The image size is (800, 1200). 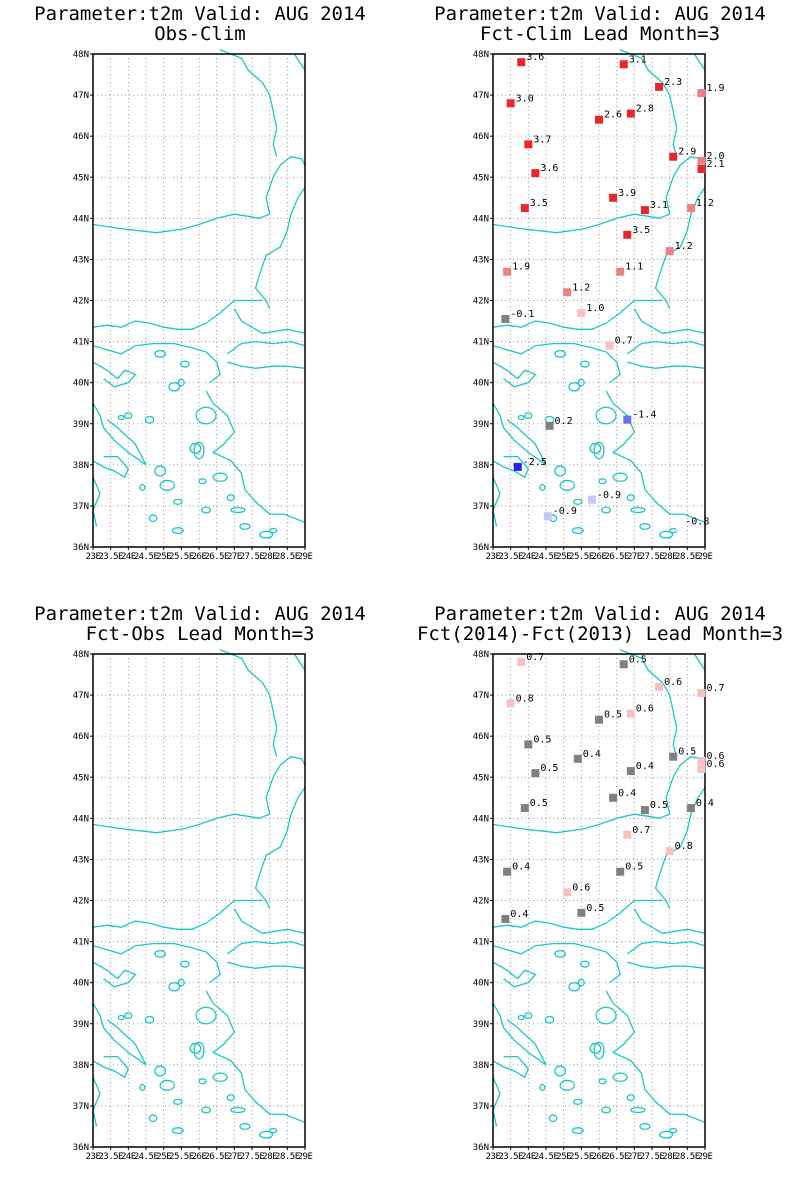 I want to click on station-value-label: 0.8, so click(x=684, y=846).